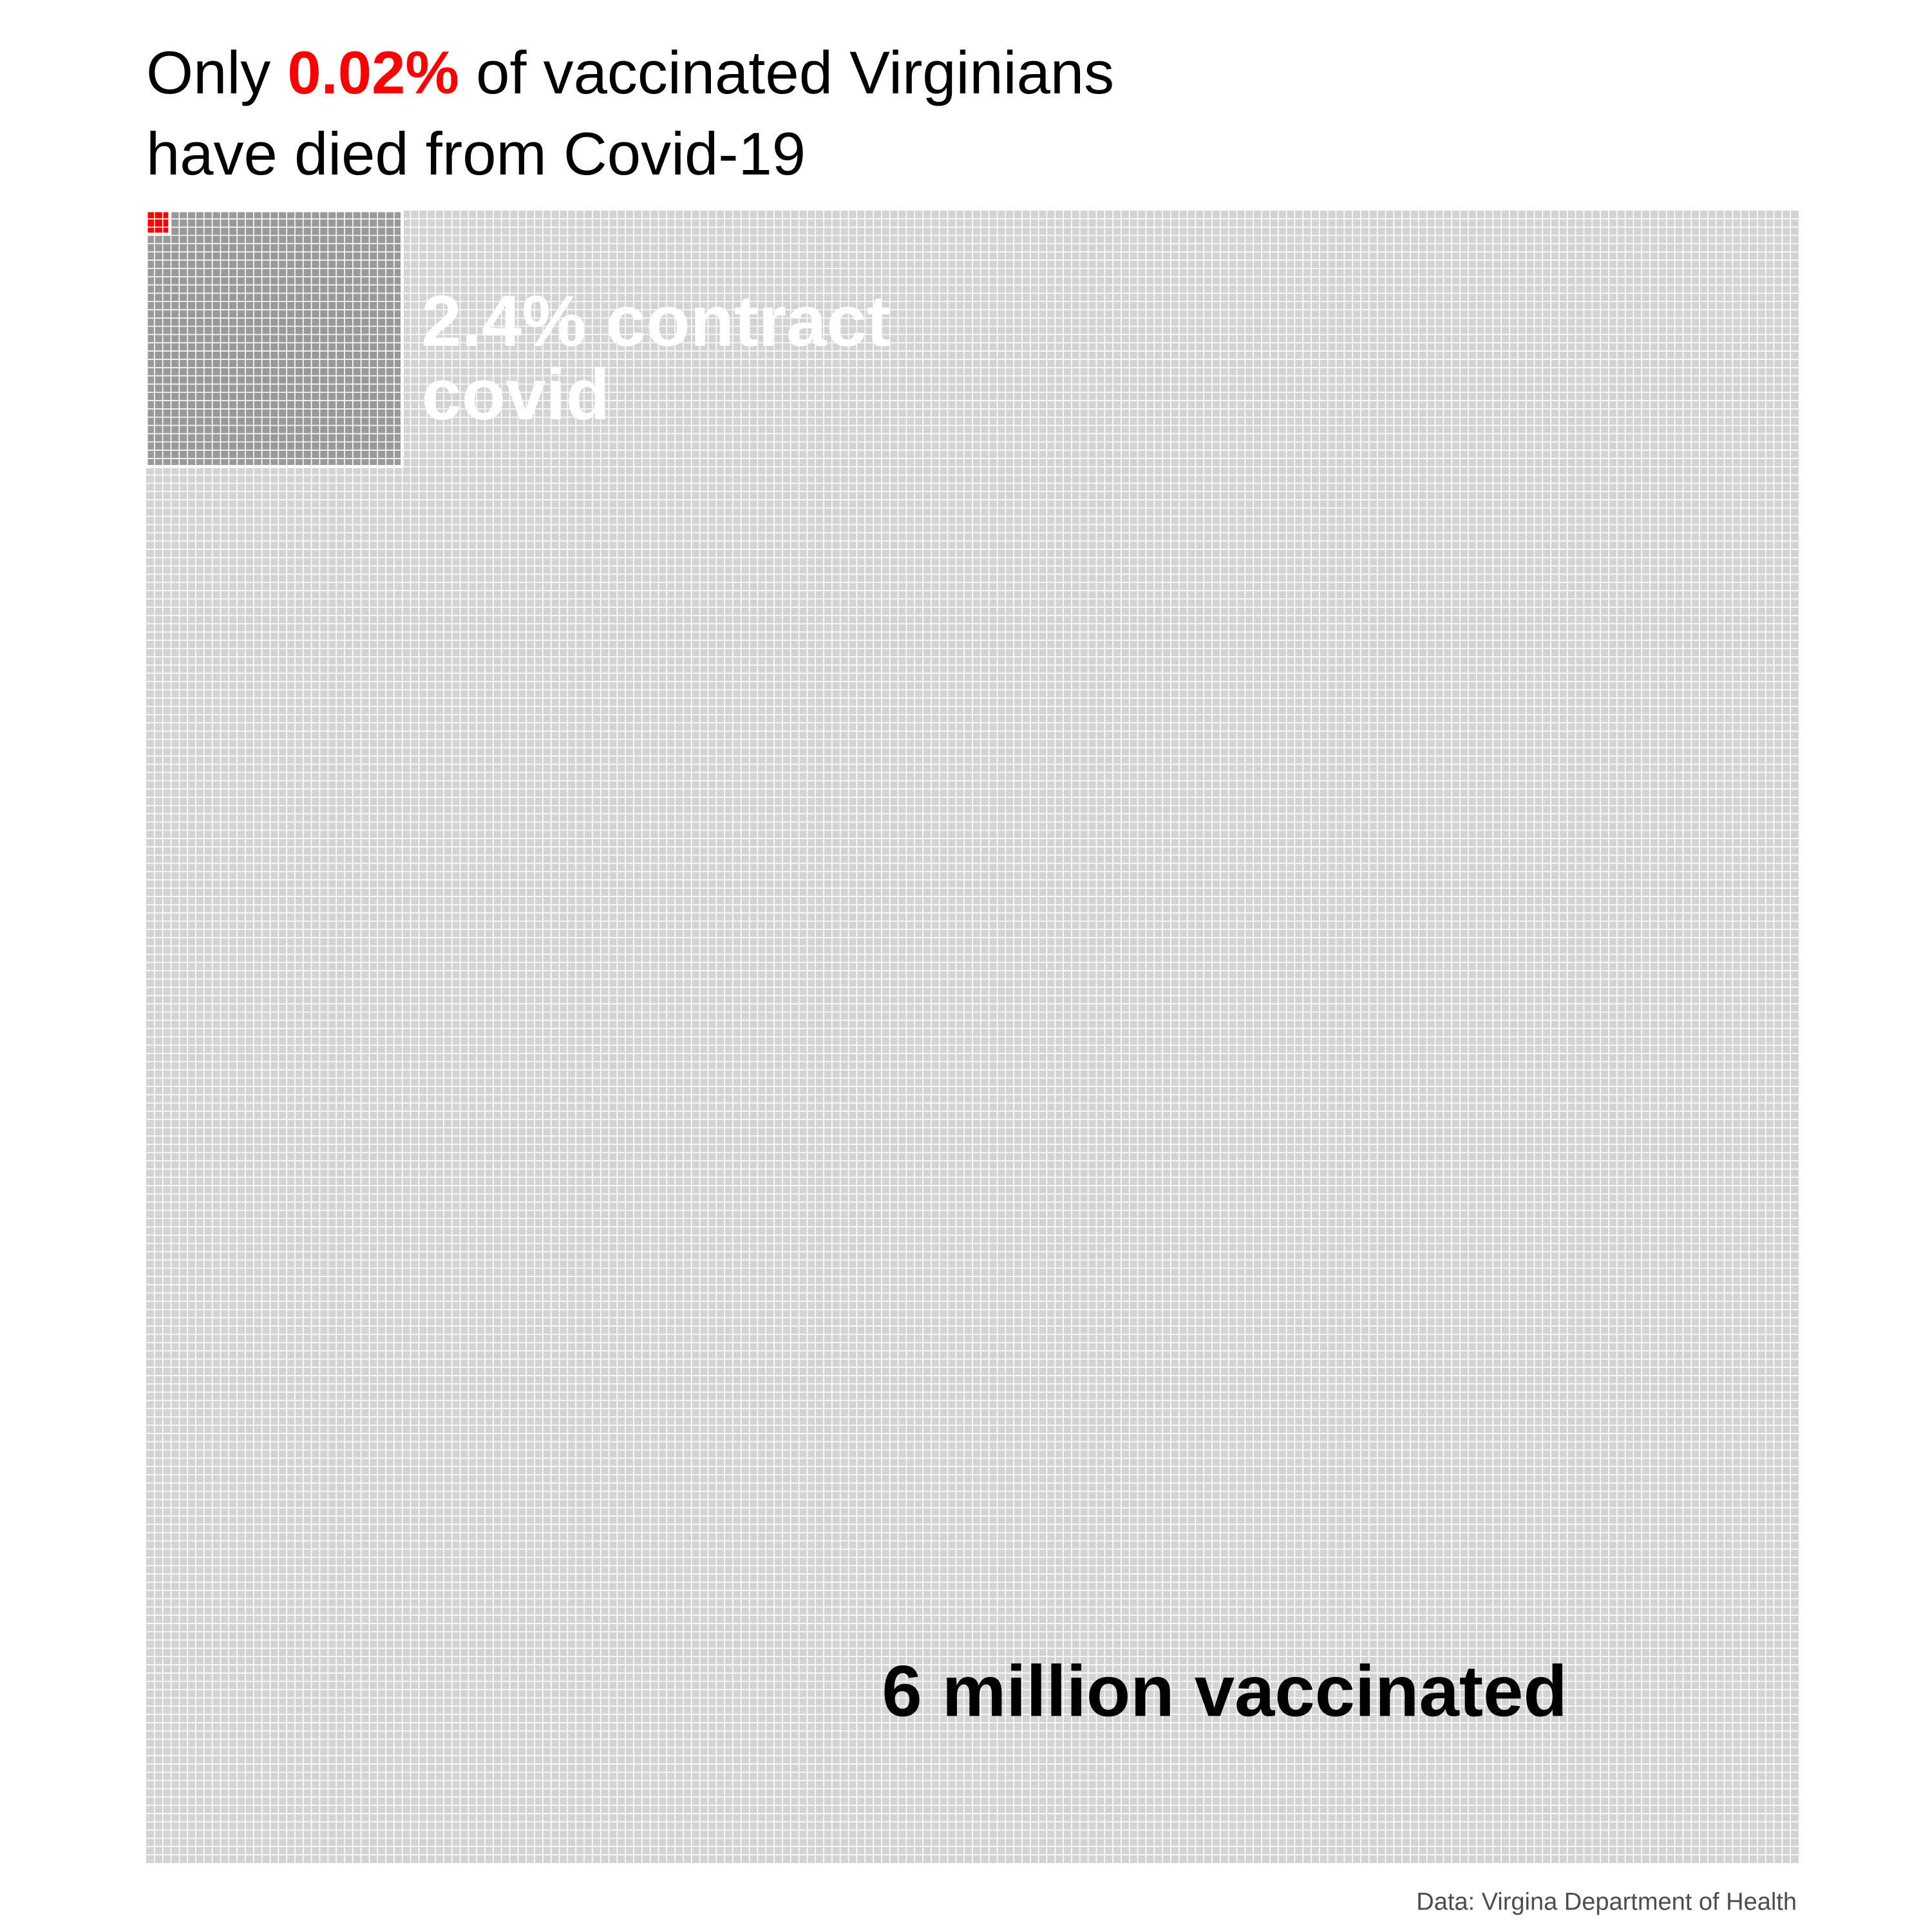 The width and height of the screenshot is (1932, 1932). I want to click on contract-covid-outline, so click(274, 339).